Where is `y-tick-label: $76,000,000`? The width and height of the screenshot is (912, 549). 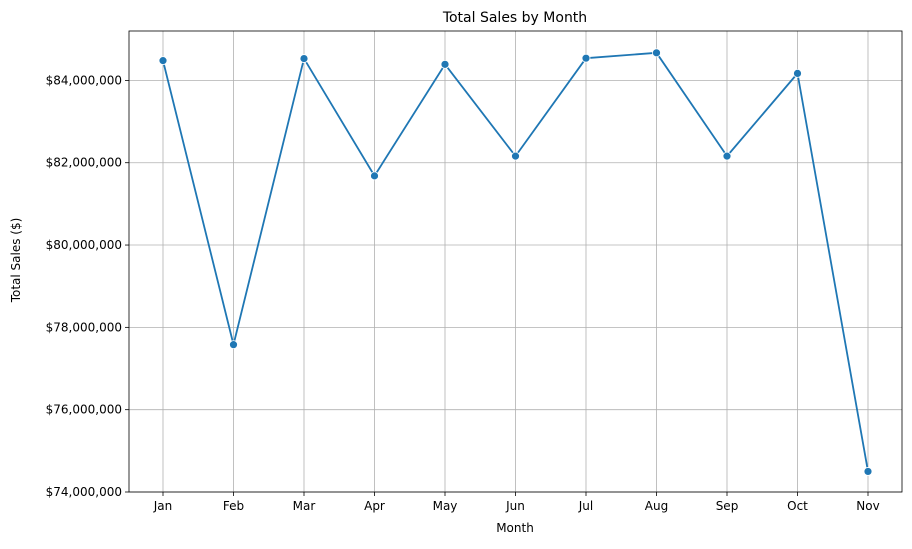
y-tick-label: $76,000,000 is located at coordinates (84, 410).